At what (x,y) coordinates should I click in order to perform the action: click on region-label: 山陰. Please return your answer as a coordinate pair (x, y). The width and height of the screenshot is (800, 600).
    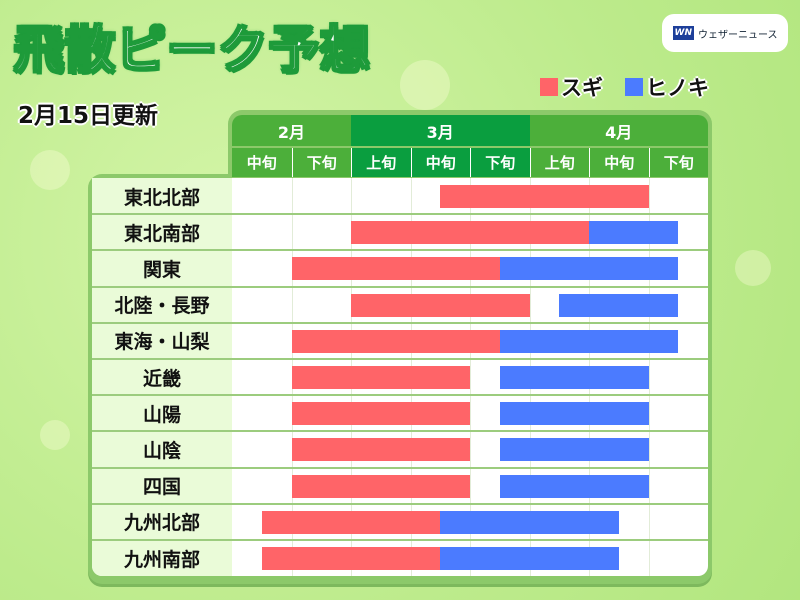
    Looking at the image, I should click on (162, 449).